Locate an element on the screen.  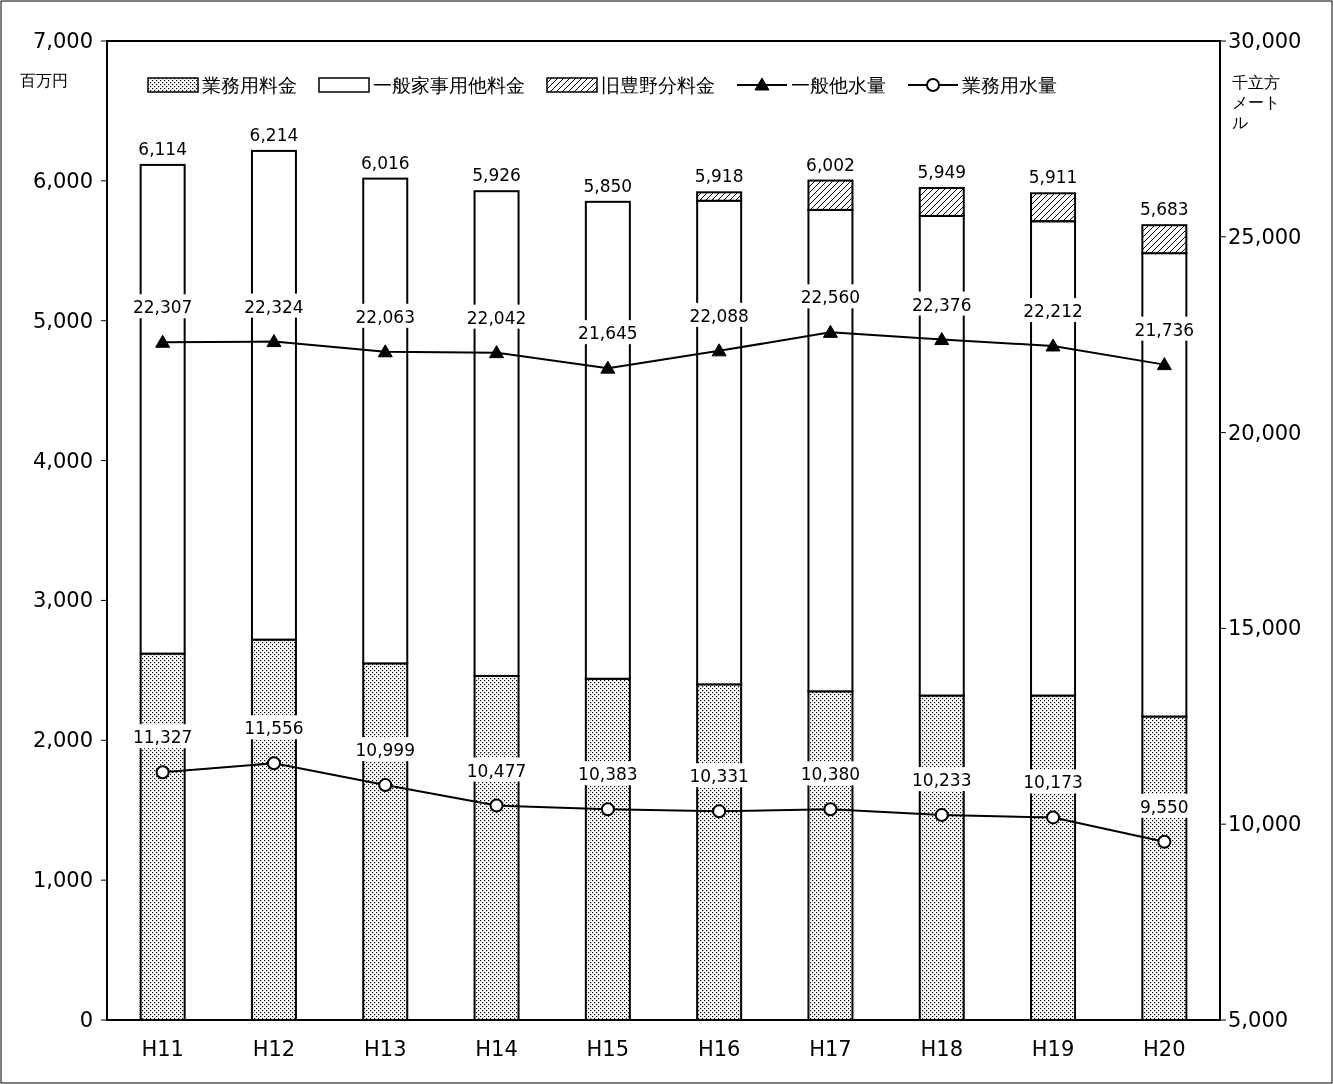
total-label: 5,926 is located at coordinates (496, 175).